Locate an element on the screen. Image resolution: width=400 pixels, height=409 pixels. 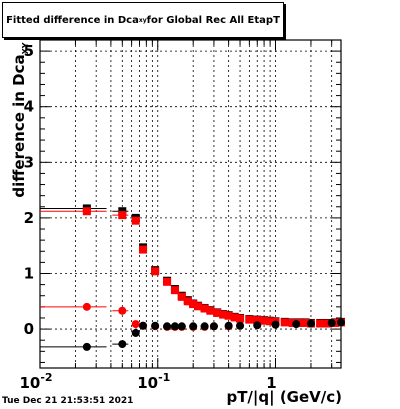
x-tick-label: 10⁻¹ is located at coordinates (153, 381).